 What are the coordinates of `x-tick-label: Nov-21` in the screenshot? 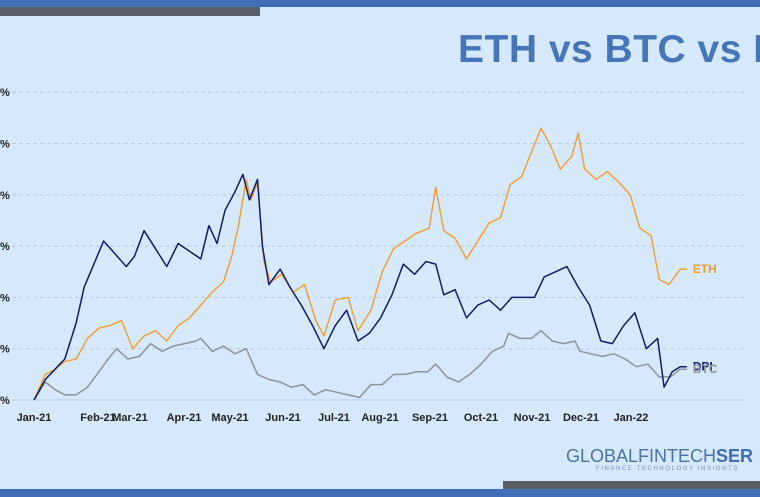 It's located at (532, 418).